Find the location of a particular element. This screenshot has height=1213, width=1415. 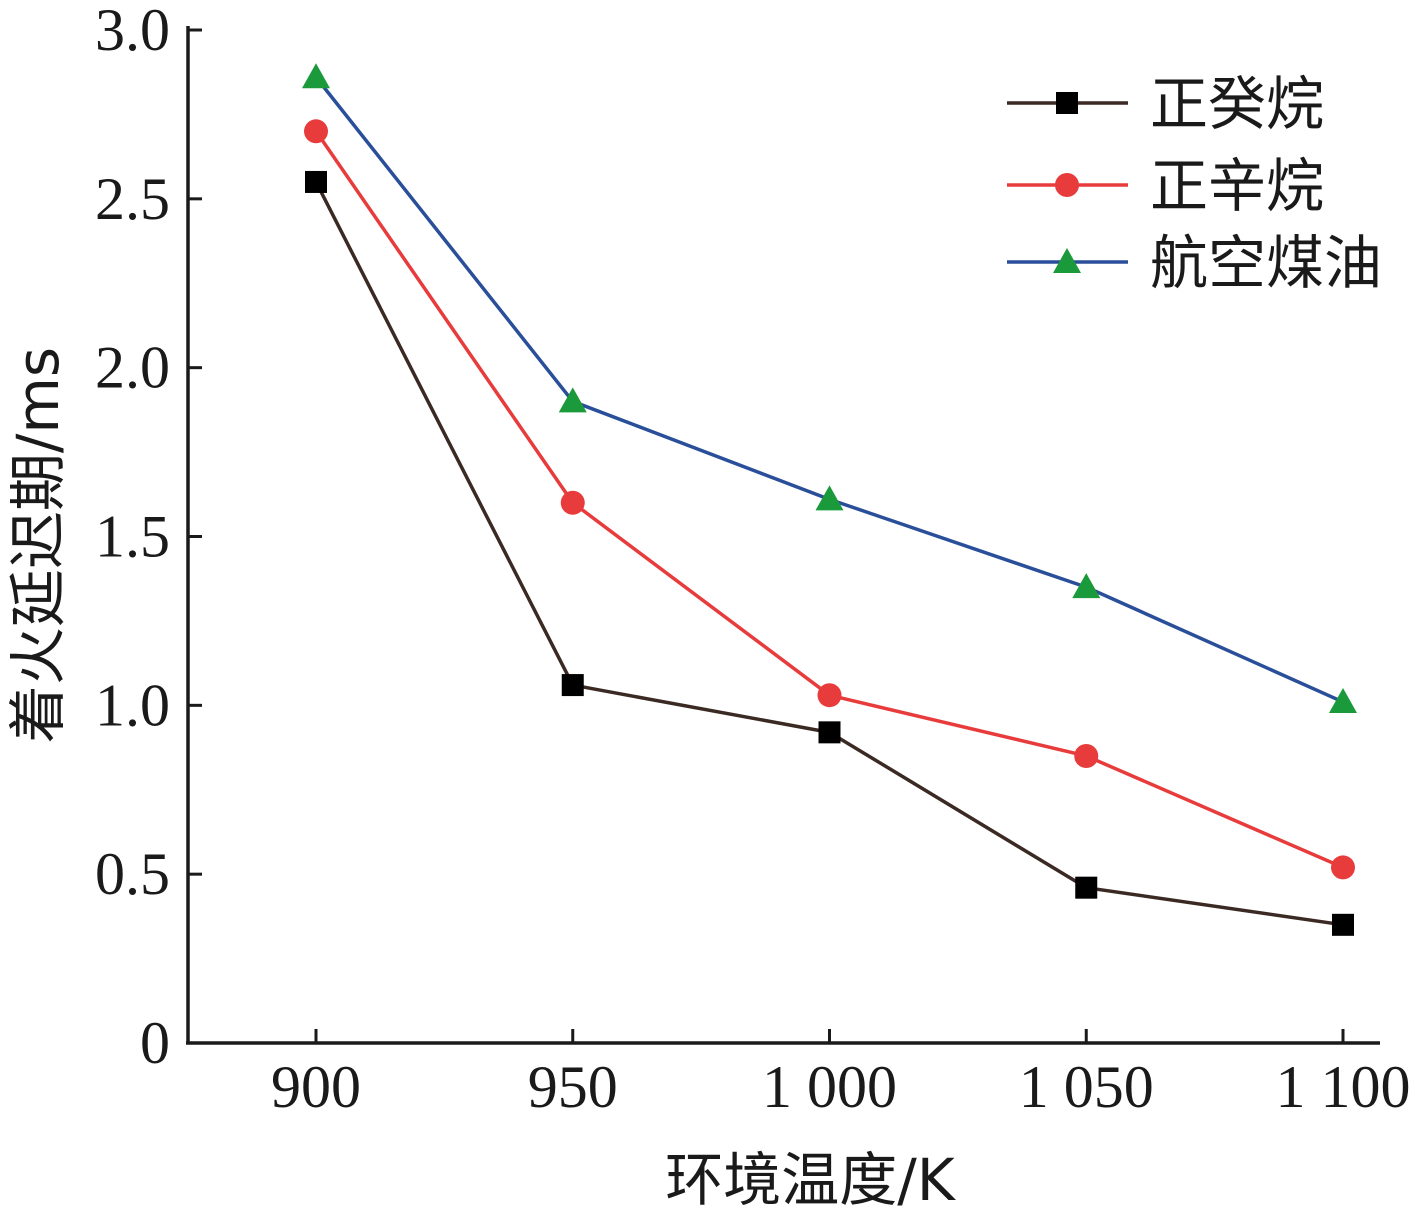

x-tick-label: 900 is located at coordinates (316, 1087).